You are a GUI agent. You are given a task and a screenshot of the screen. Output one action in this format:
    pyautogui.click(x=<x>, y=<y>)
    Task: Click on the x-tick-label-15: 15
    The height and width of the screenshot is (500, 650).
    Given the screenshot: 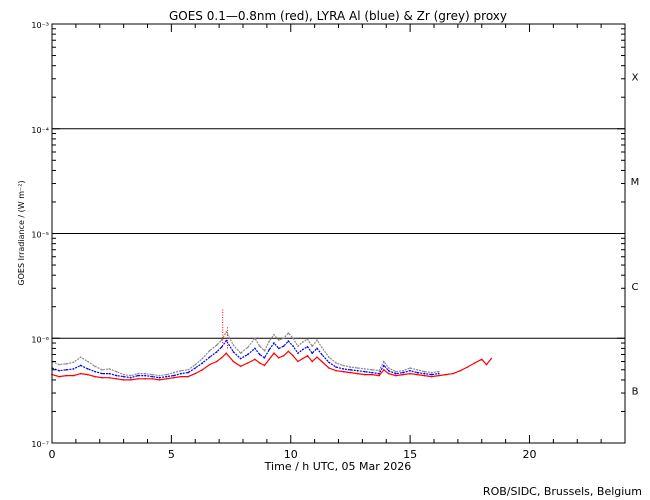 What is the action you would take?
    pyautogui.click(x=410, y=454)
    